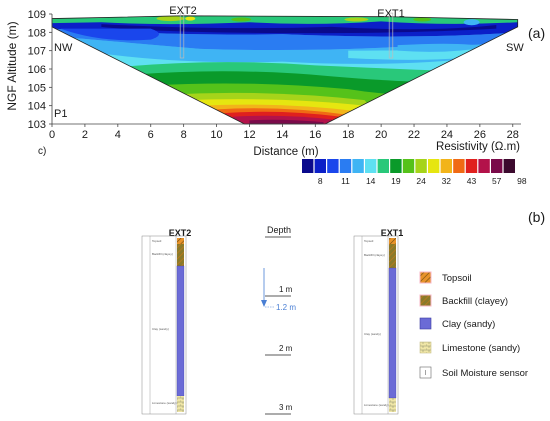  I want to click on layer-clay-ext2, so click(180, 331).